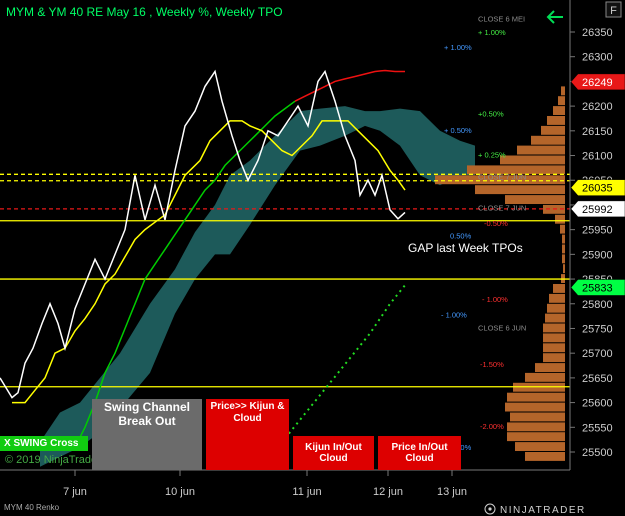 The height and width of the screenshot is (516, 625). I want to click on x-swing-cross-button: X SWING Cross, so click(44, 443).